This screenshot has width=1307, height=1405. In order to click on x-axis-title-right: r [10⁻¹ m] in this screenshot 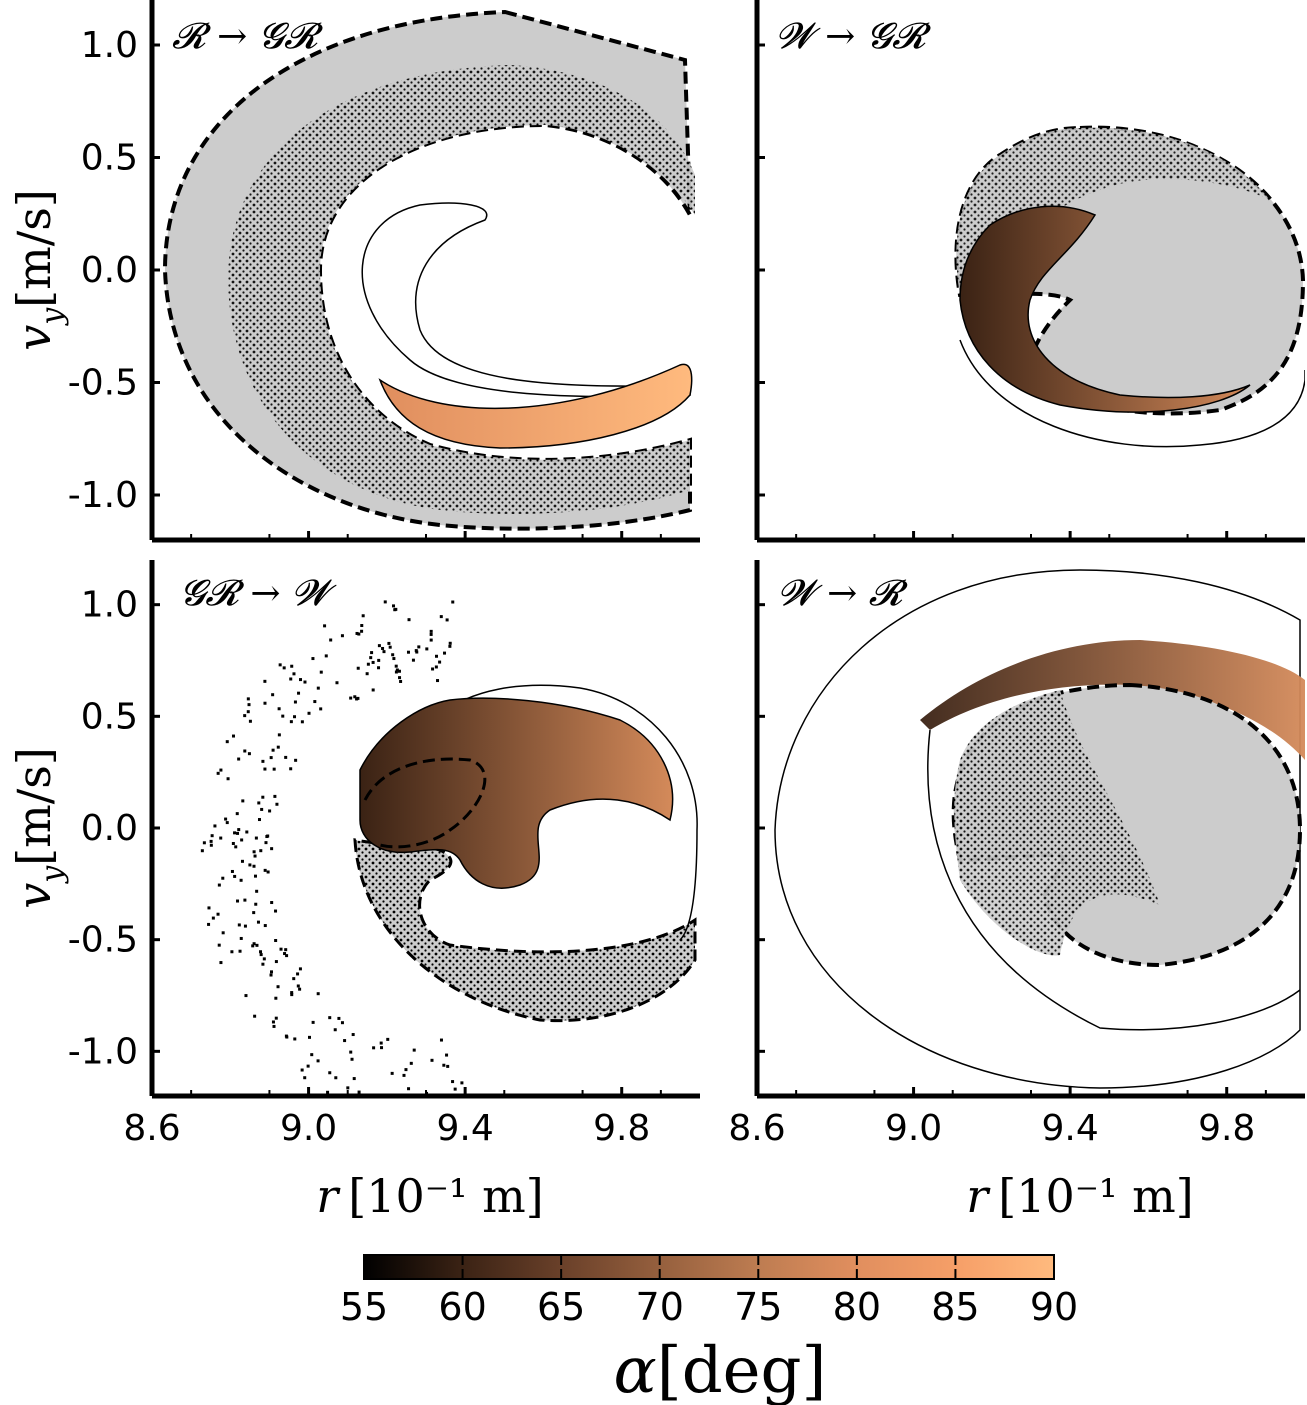, I will do `click(1079, 1196)`.